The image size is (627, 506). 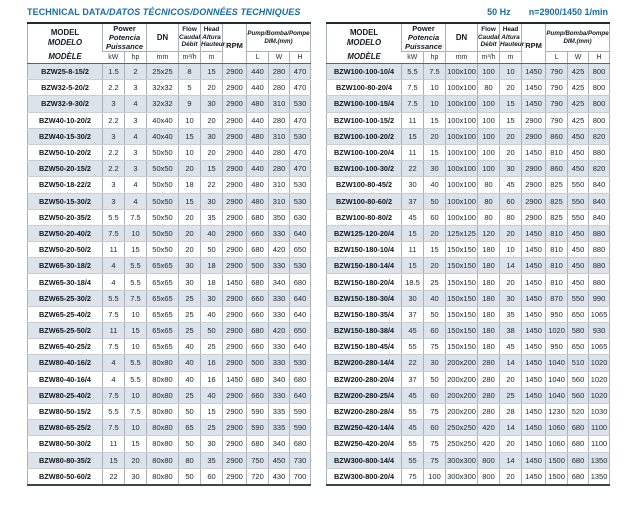 What do you see at coordinates (510, 72) in the screenshot?
I see `head-cell: 10` at bounding box center [510, 72].